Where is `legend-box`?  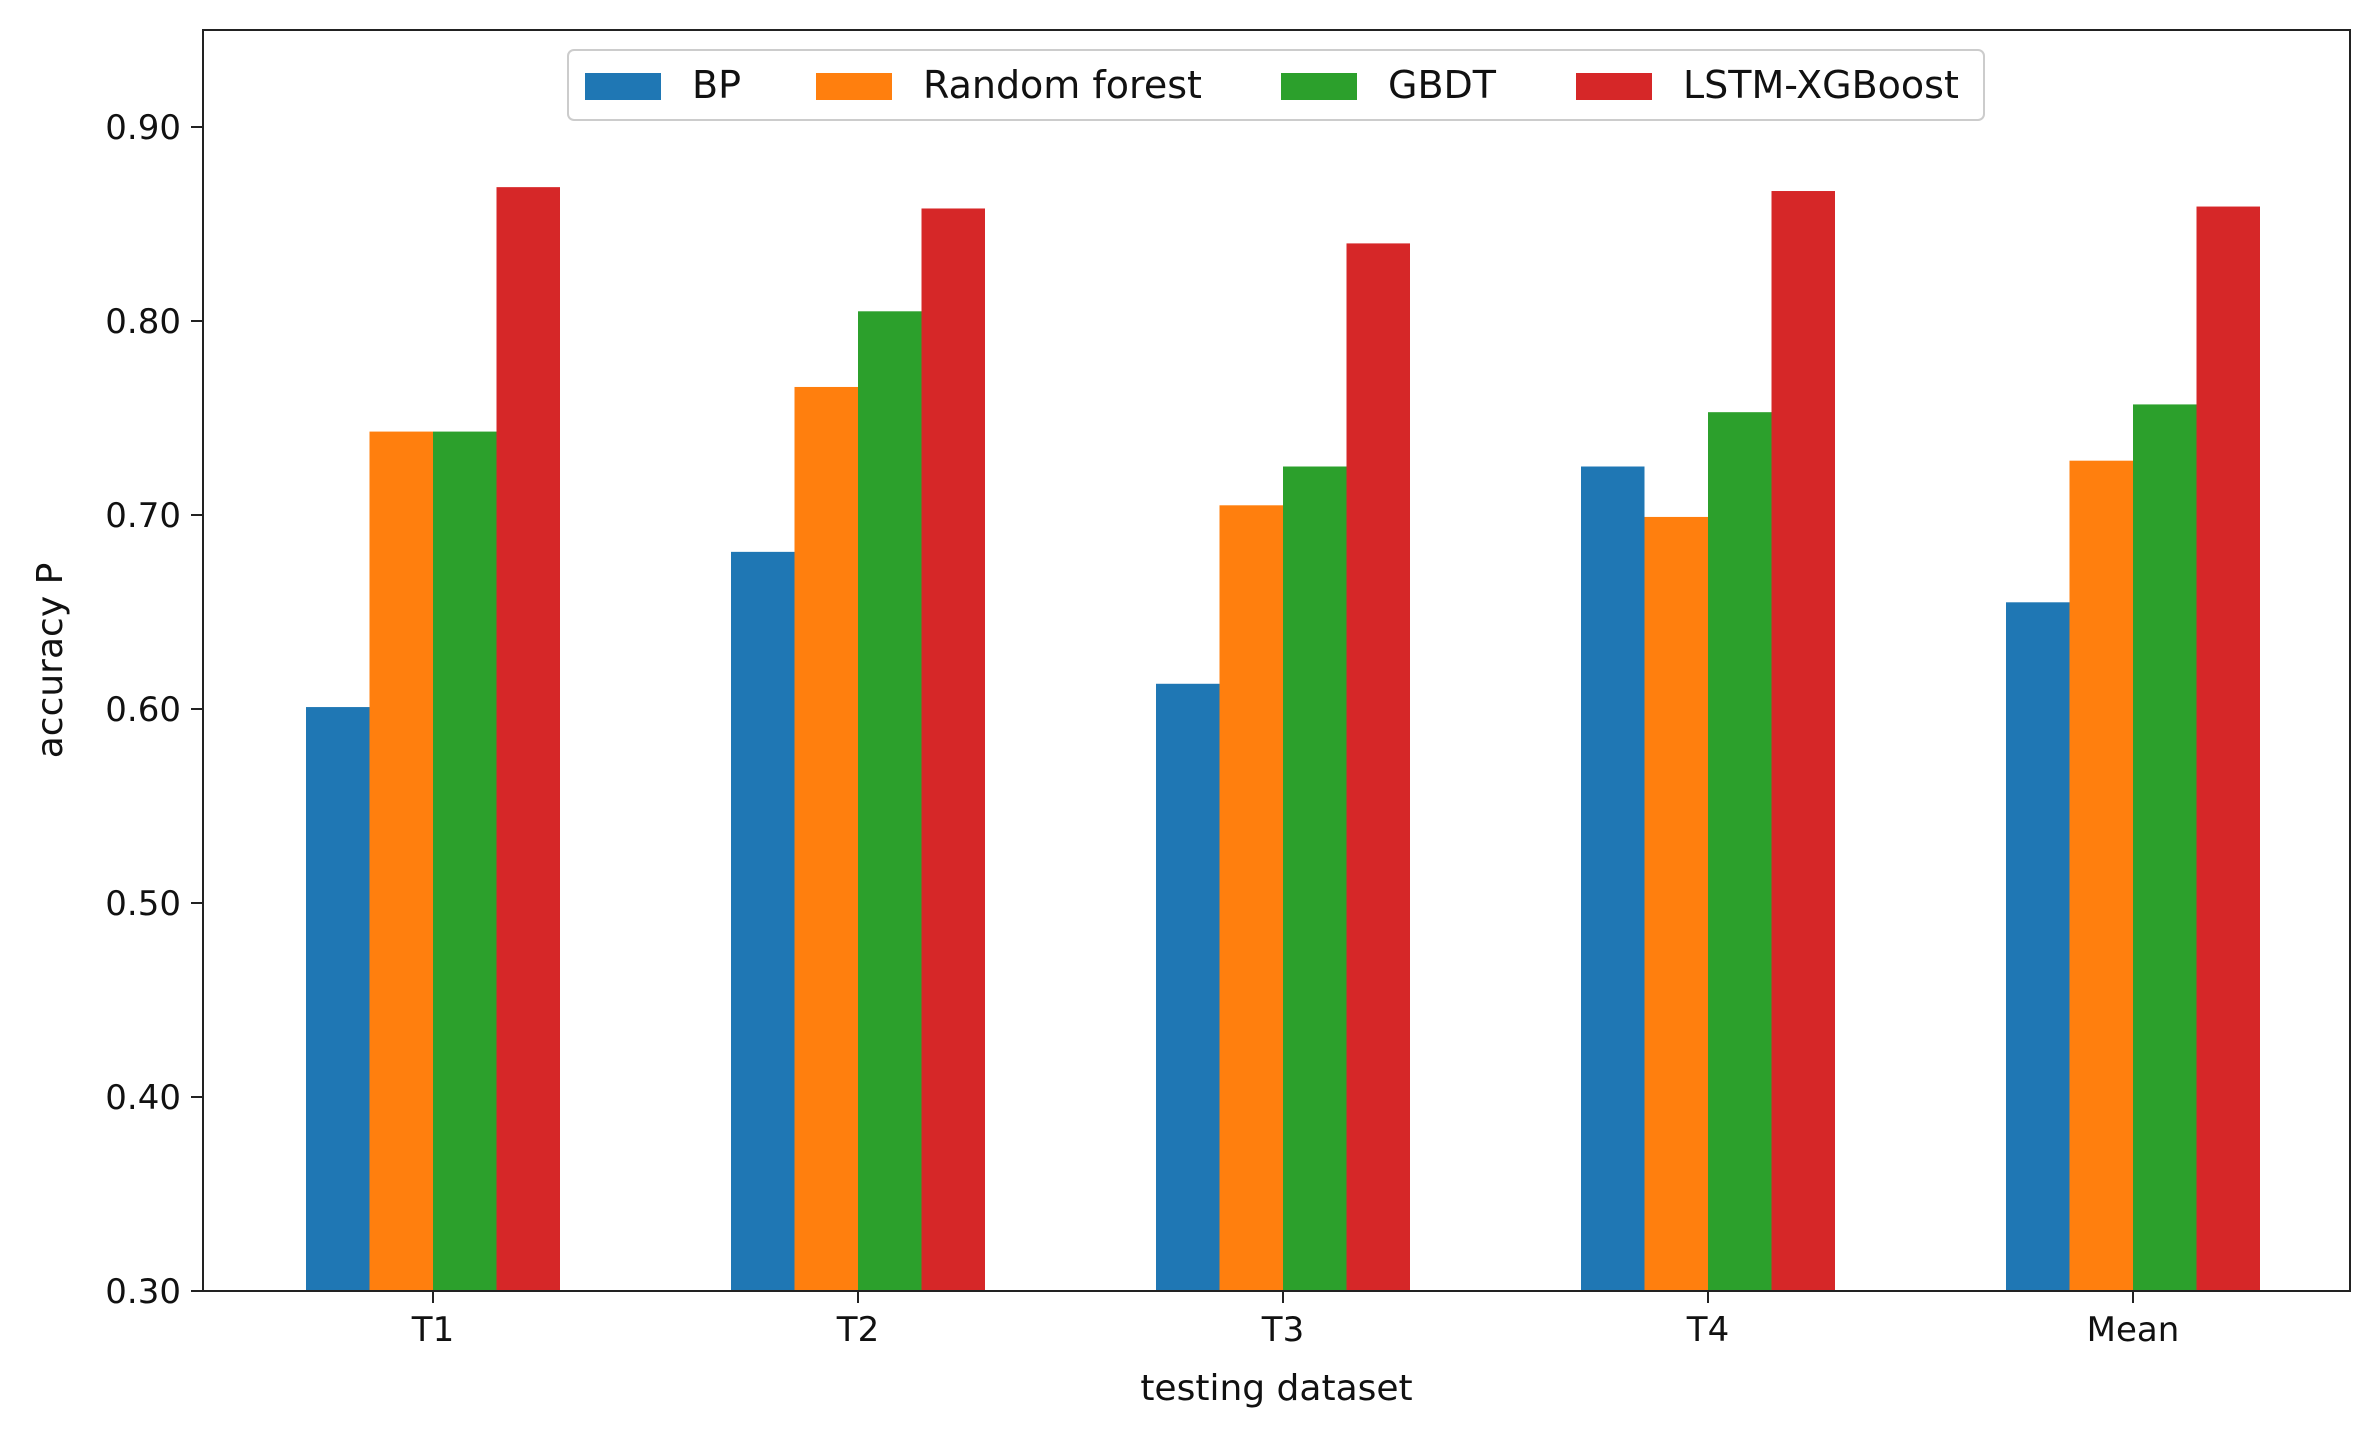
legend-box is located at coordinates (1276, 85).